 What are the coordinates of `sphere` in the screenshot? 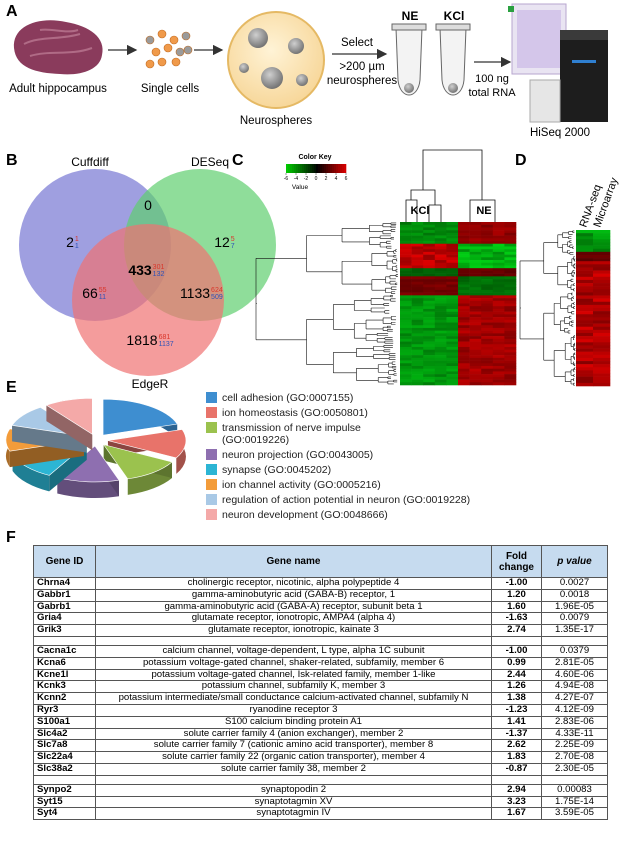 It's located at (244, 68).